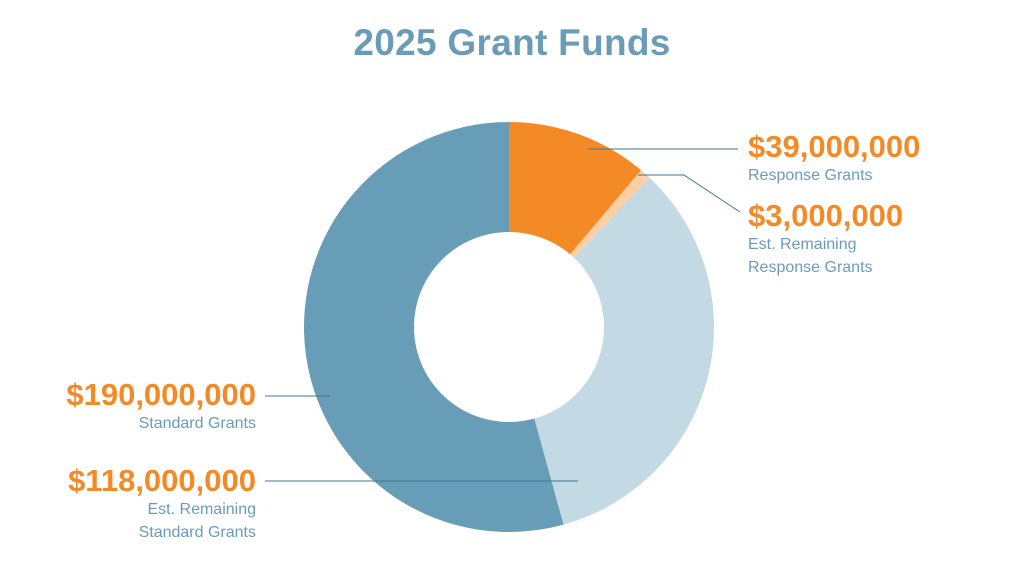 Image resolution: width=1024 pixels, height=587 pixels. I want to click on chart-title: 2025 Grant Funds, so click(512, 42).